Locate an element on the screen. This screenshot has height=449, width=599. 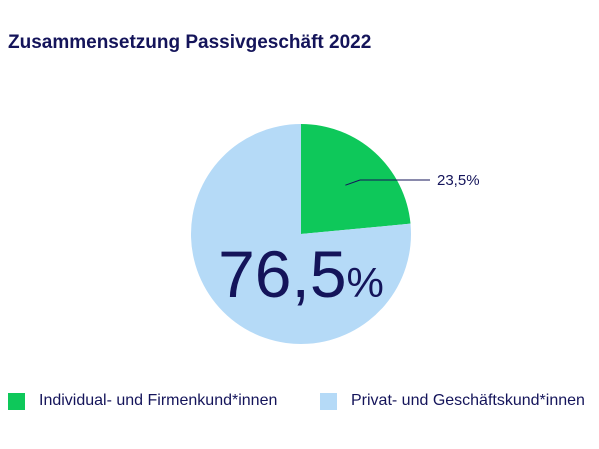
legend-label: Privat- und Geschäftskund*innen is located at coordinates (468, 400).